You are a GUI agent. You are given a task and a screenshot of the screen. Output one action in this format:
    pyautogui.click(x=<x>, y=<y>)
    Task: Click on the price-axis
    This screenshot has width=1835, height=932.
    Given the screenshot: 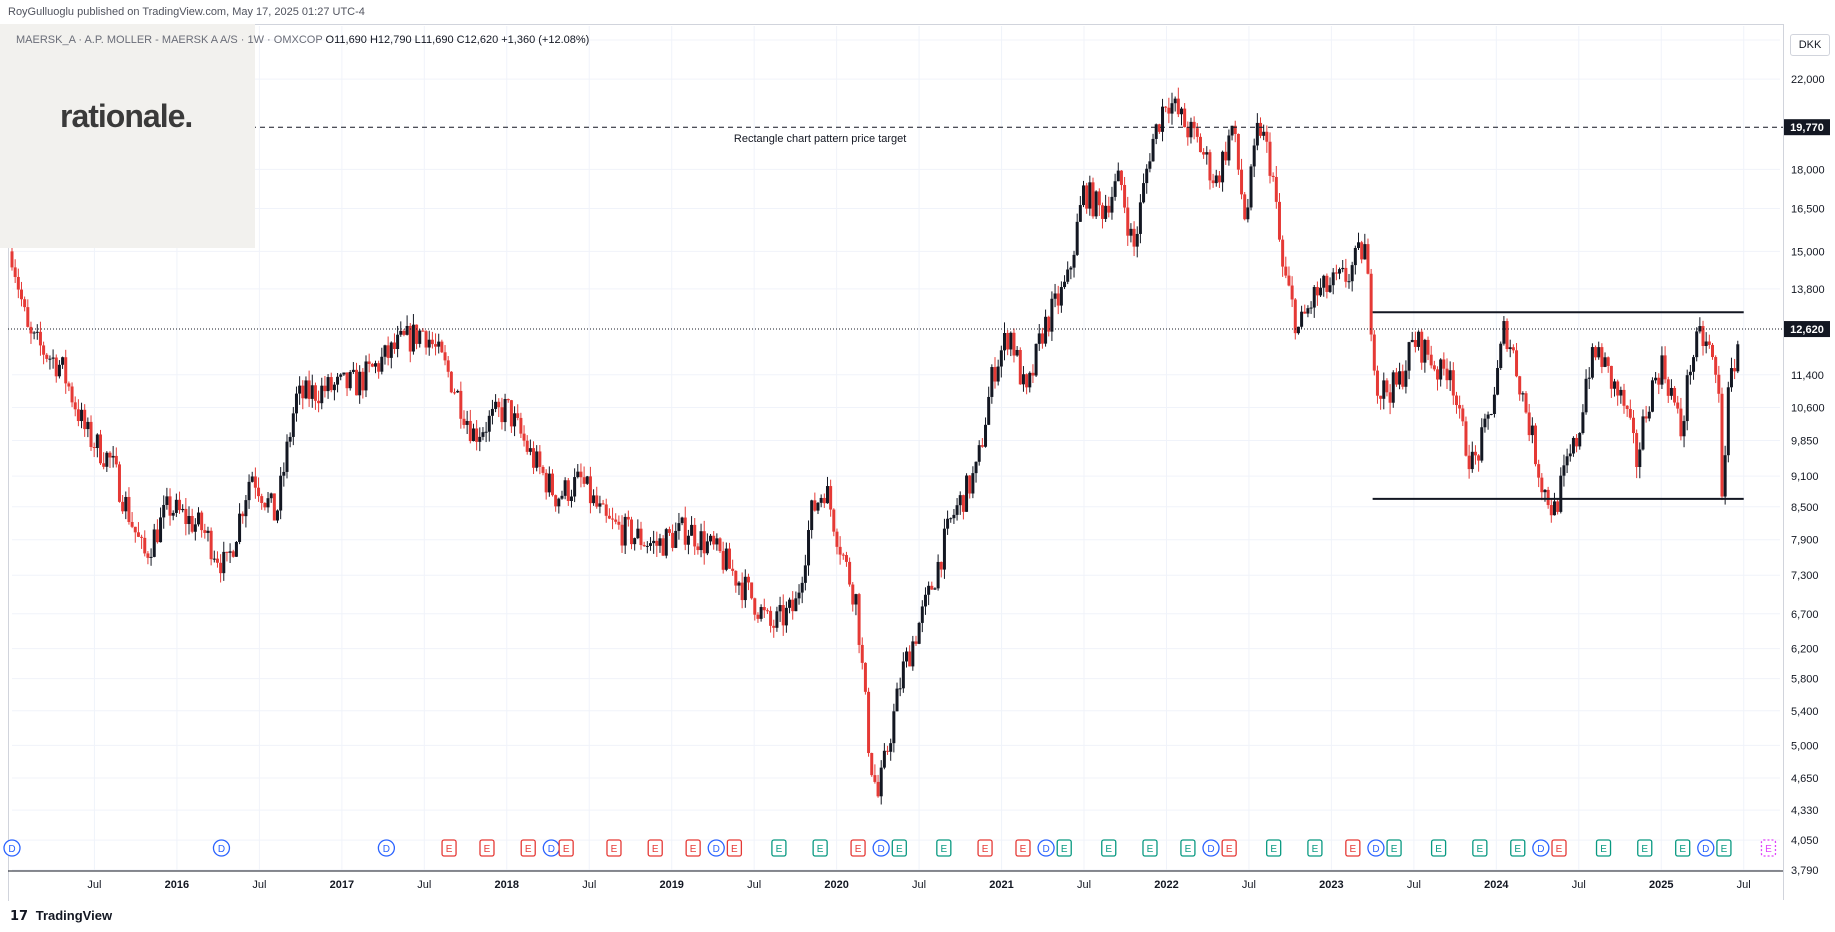 What is the action you would take?
    pyautogui.click(x=1809, y=462)
    